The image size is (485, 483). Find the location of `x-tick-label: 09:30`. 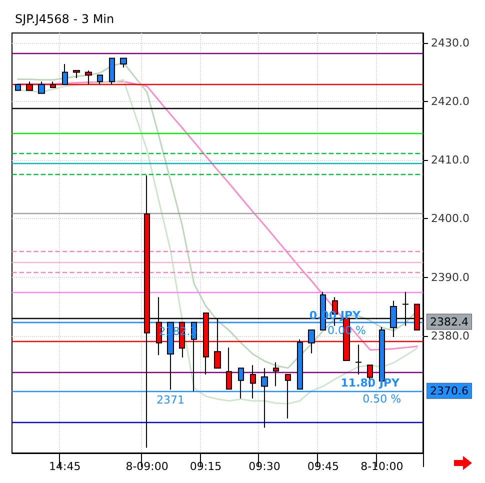

x-tick-label: 09:30 is located at coordinates (264, 466).